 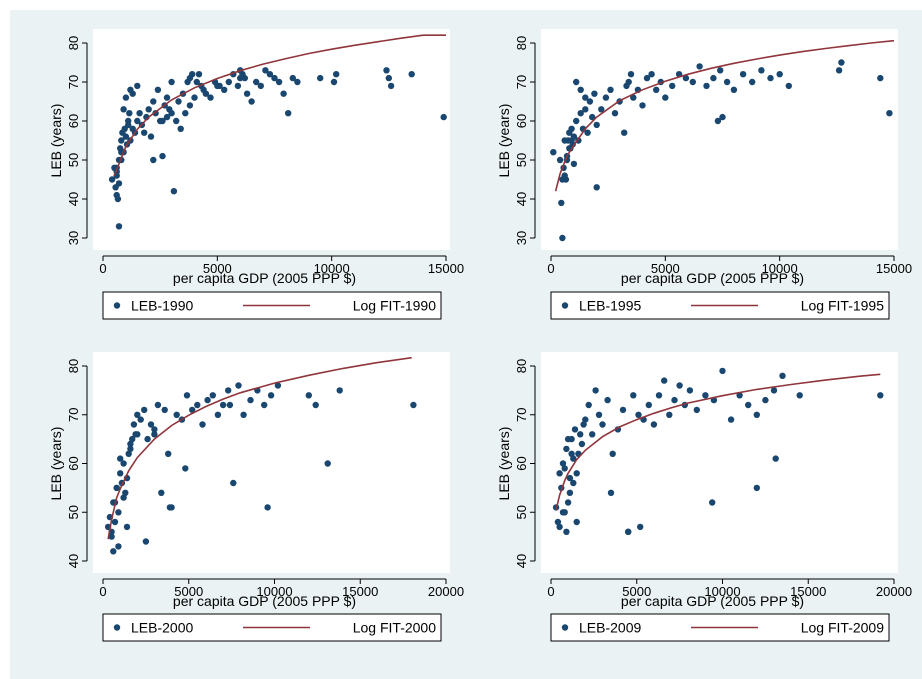 What do you see at coordinates (264, 601) in the screenshot?
I see `x-axis-label: per capita GDP (2005 PPP $)` at bounding box center [264, 601].